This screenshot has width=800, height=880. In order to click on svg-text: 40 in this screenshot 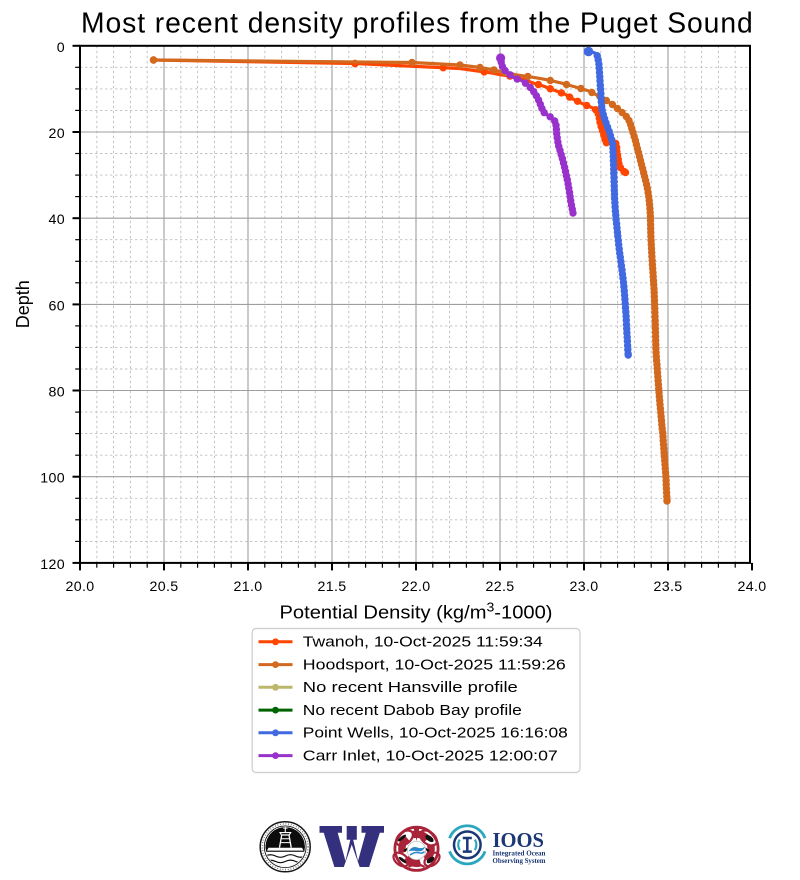, I will do `click(57, 220)`.